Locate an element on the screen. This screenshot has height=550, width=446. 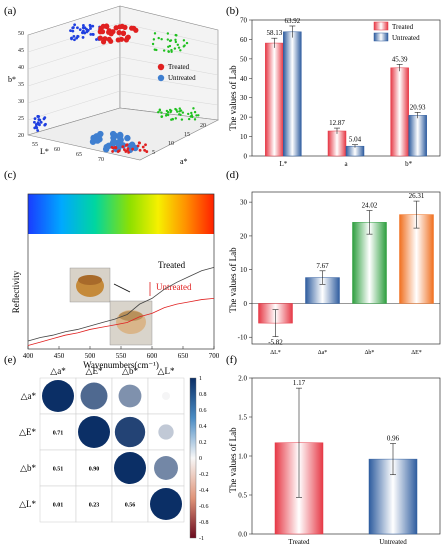
y-tick-label: 10 is located at coordinates (244, 137).